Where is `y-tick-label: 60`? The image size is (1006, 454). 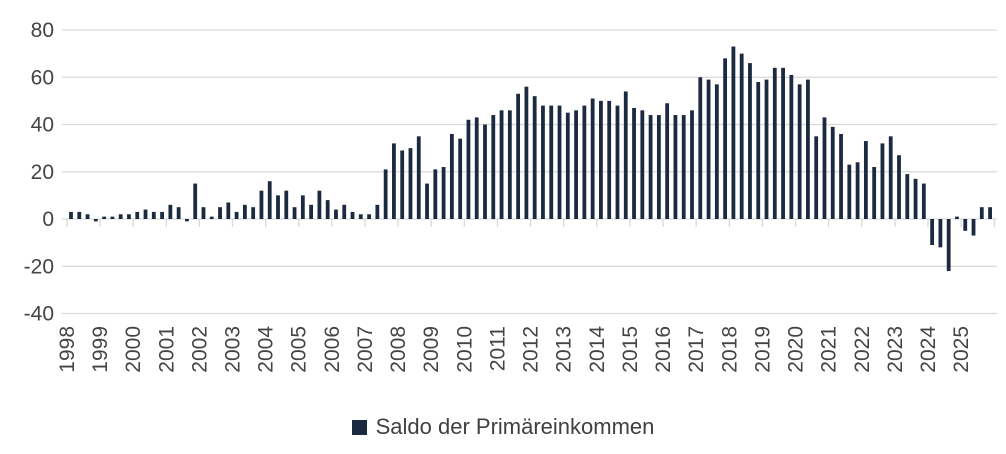
y-tick-label: 60 is located at coordinates (42, 77).